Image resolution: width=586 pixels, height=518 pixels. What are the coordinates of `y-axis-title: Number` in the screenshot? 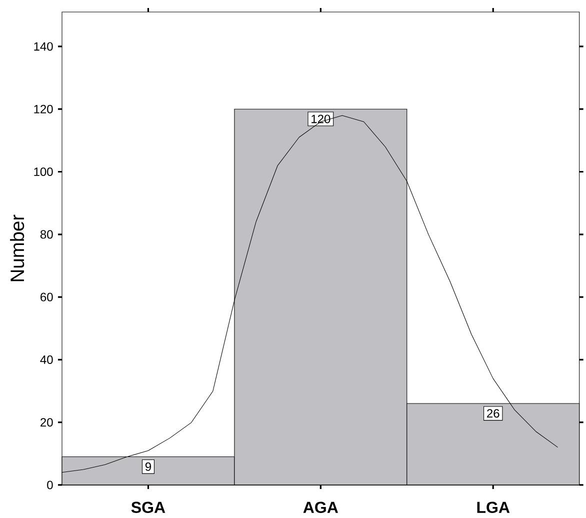 It's located at (17, 248).